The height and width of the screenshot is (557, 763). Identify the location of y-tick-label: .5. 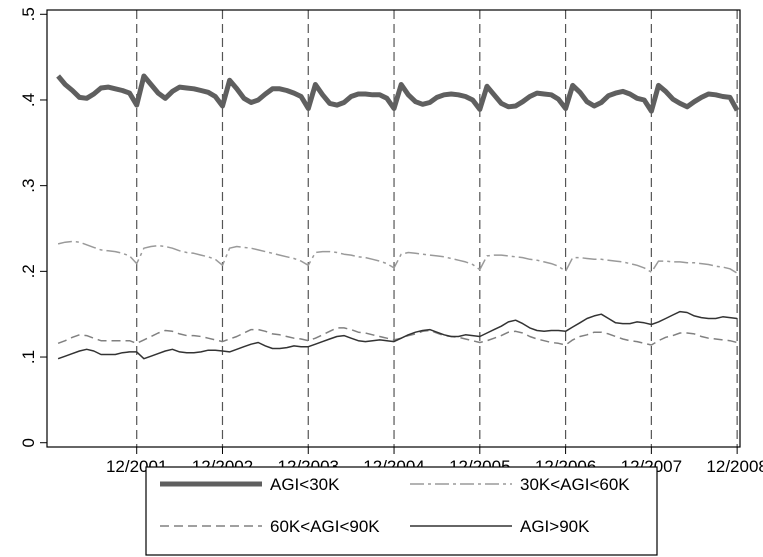
(28, 14).